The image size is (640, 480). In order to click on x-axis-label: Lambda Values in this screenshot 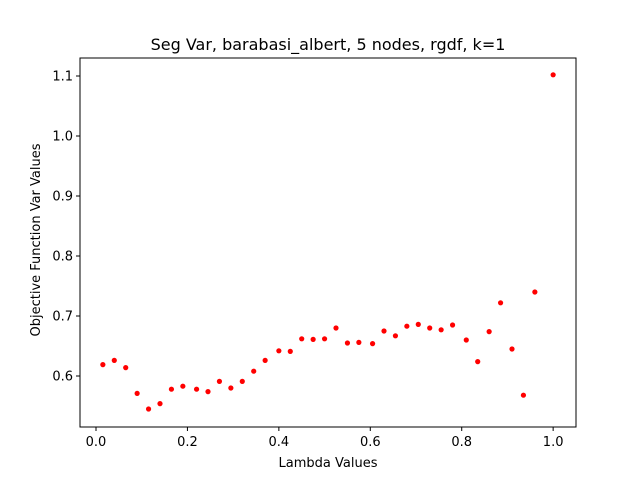, I will do `click(328, 463)`.